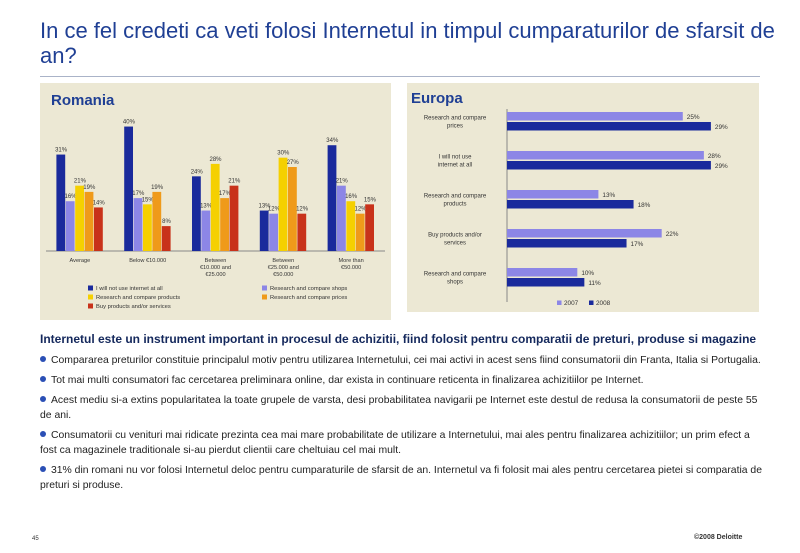  I want to click on category-label: Below €10.000, so click(147, 261).